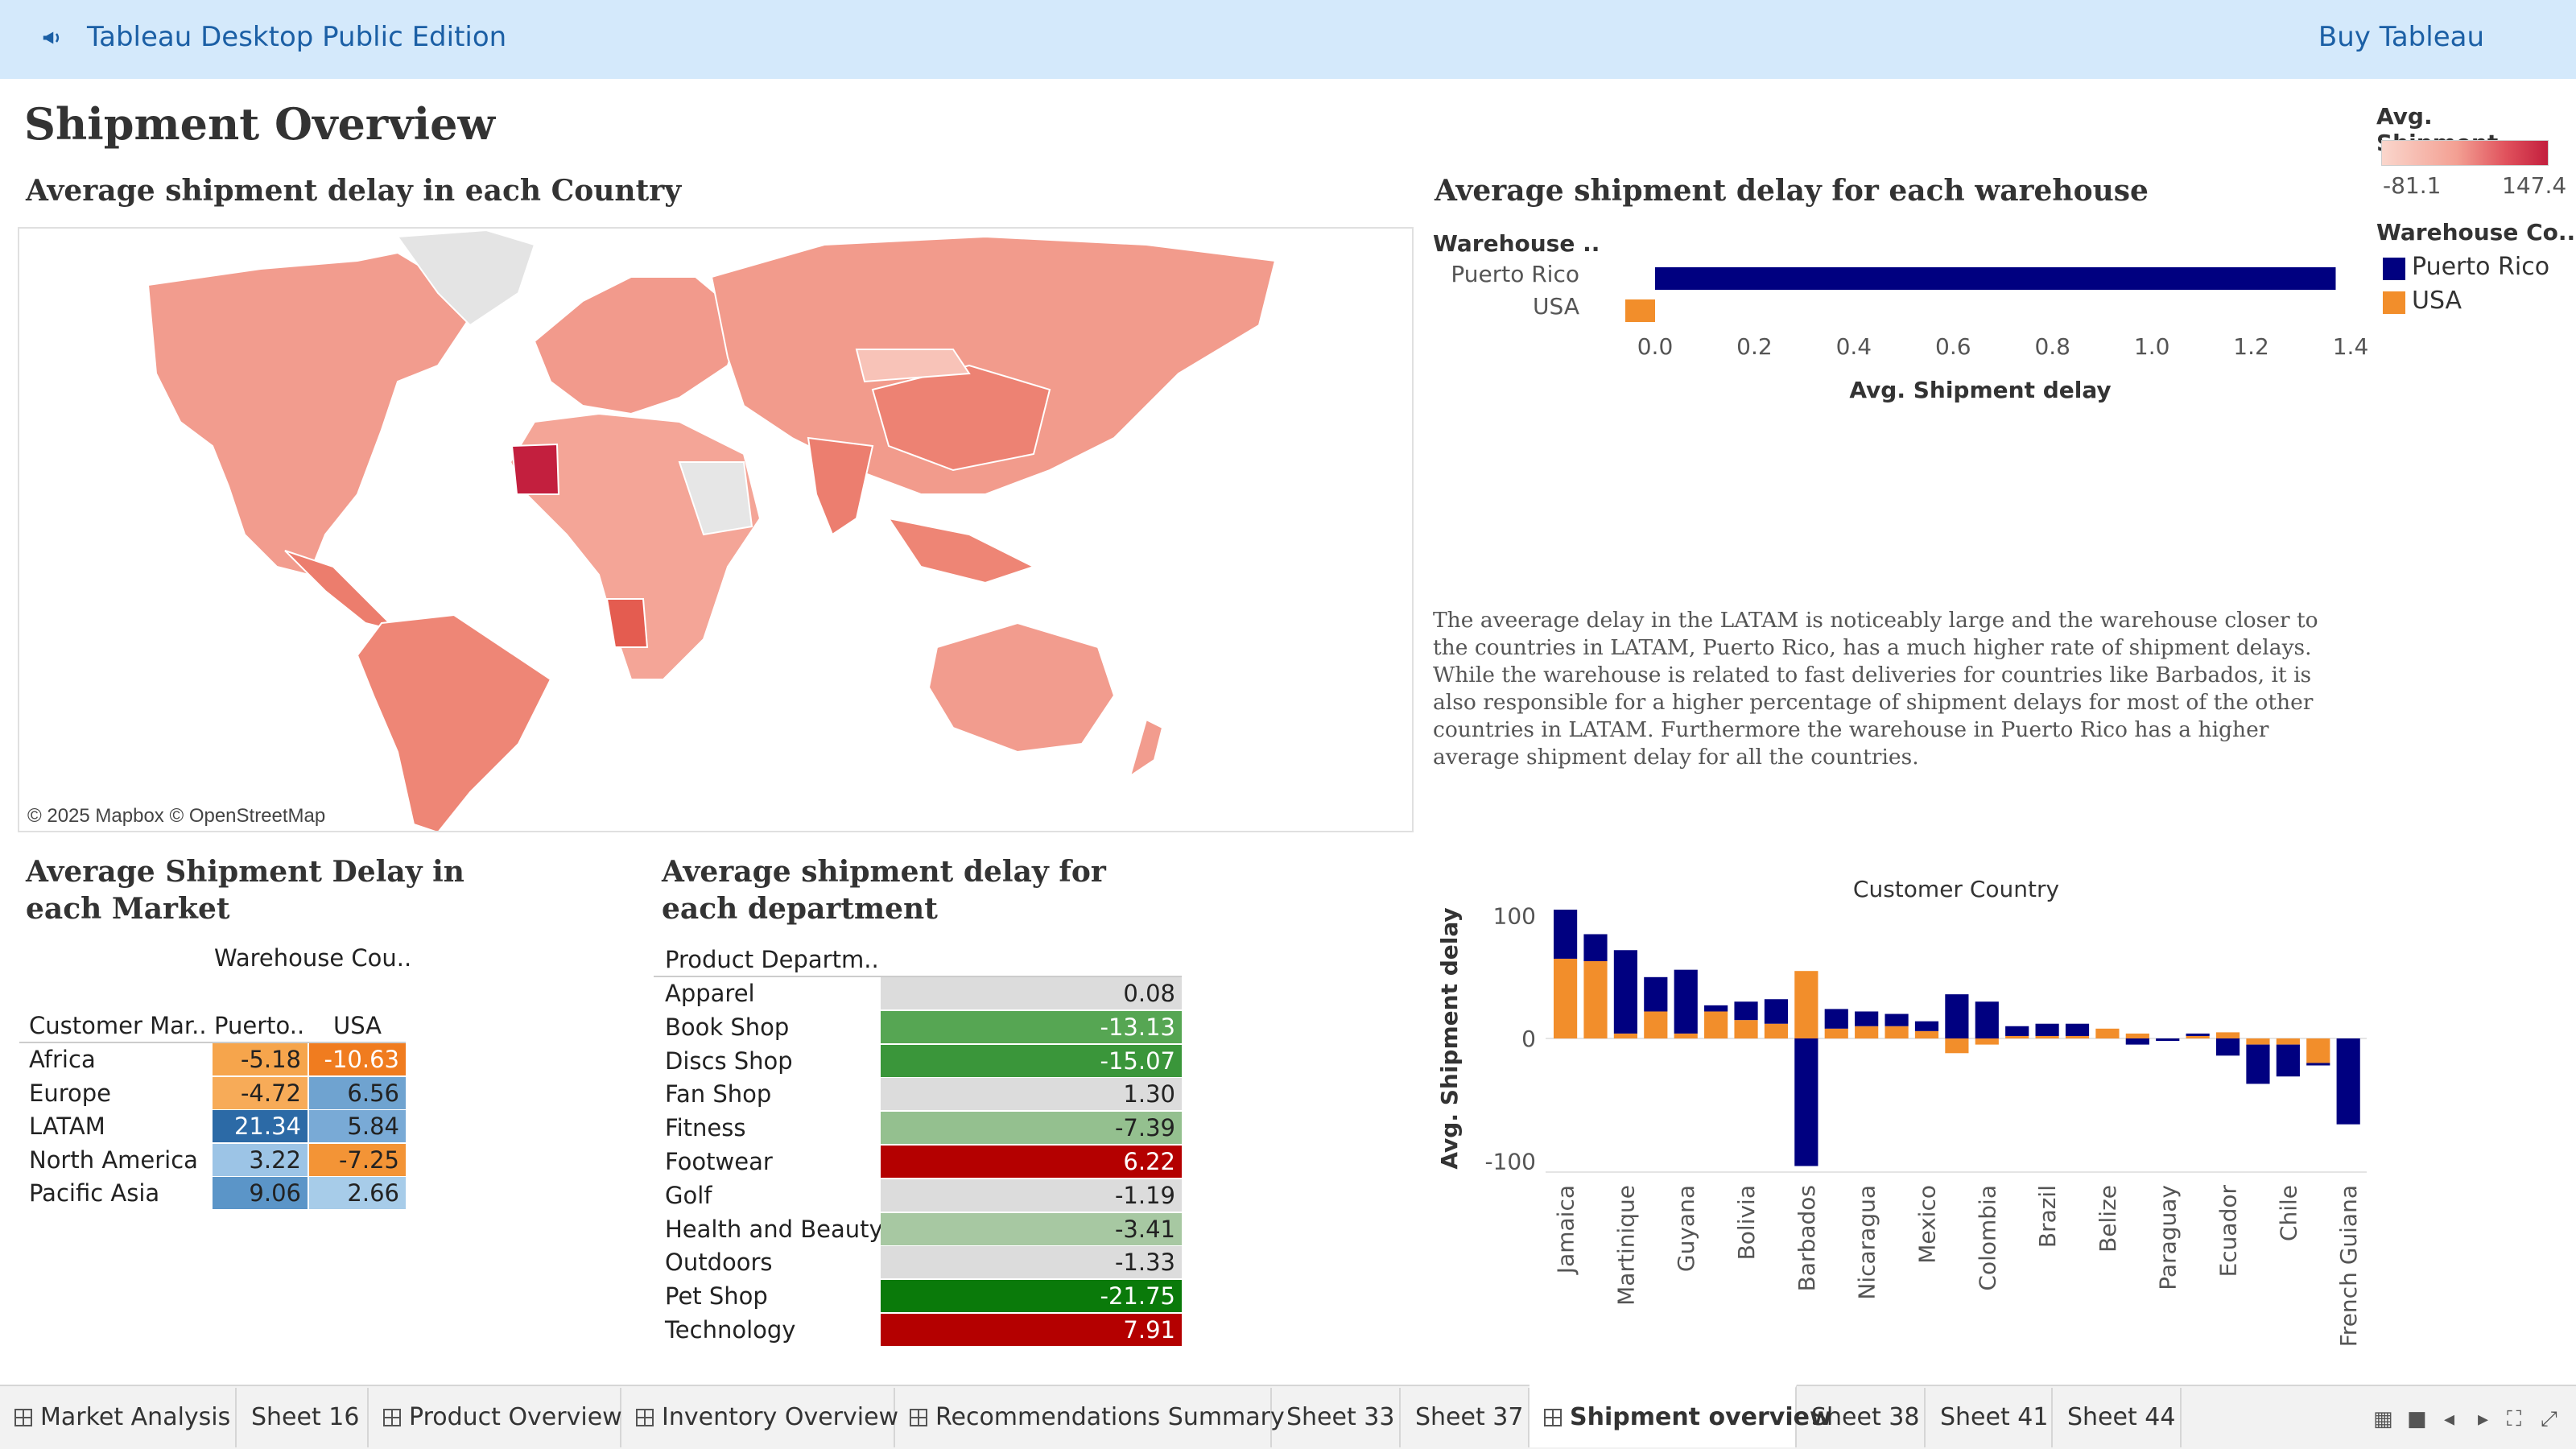  Describe the element at coordinates (212, 1126) in the screenshot. I see `market-row: LATAM 21.34 5.84` at that location.